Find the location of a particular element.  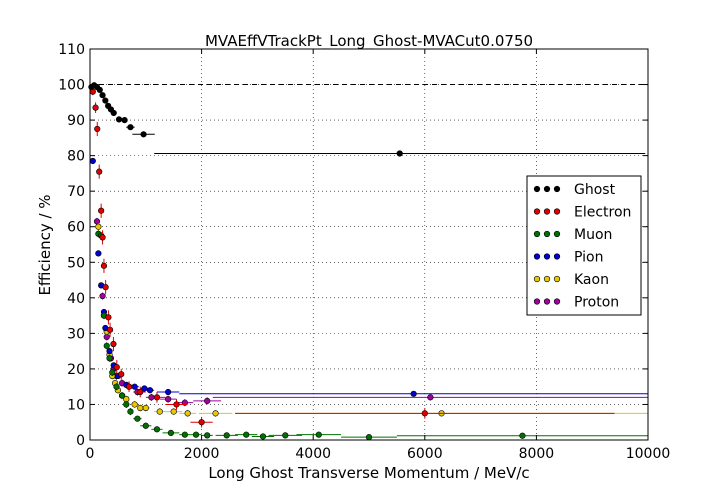

y-tick-label: 0 is located at coordinates (80, 441).